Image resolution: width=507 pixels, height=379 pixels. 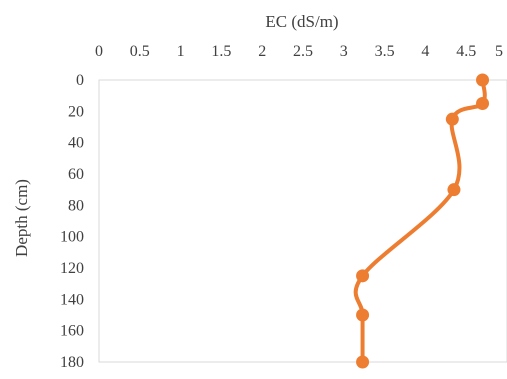 I want to click on x-tick-labels: 0 0.5 1 1.5 2 2.5 3 3.5 4 4.5 5, so click(x=299, y=51).